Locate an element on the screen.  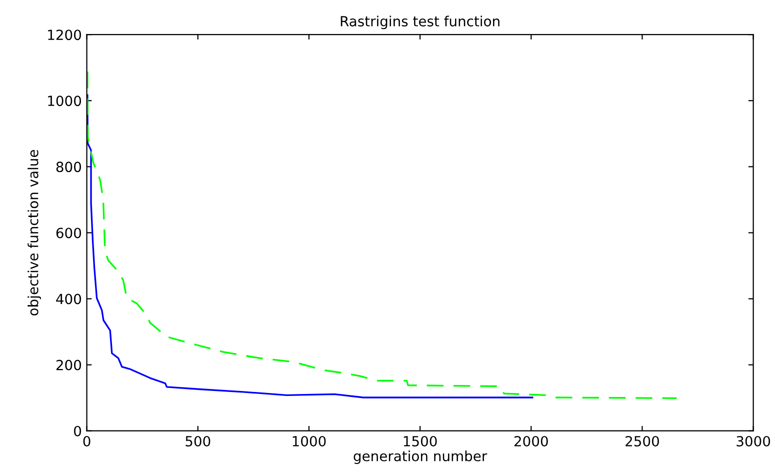
y-tick-label: 0 is located at coordinates (78, 431).